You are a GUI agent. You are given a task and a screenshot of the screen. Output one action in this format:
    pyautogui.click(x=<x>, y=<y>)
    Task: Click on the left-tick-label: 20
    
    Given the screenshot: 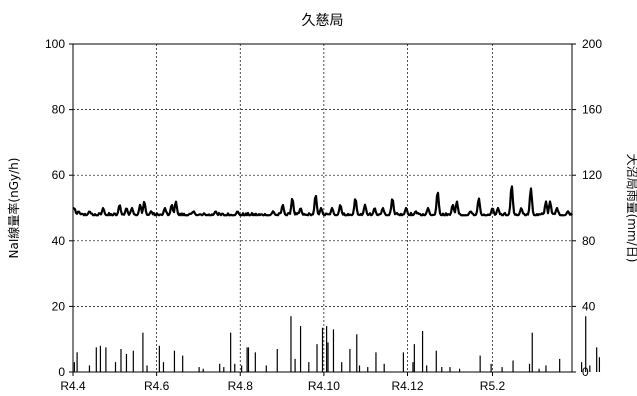 What is the action you would take?
    pyautogui.click(x=59, y=306)
    